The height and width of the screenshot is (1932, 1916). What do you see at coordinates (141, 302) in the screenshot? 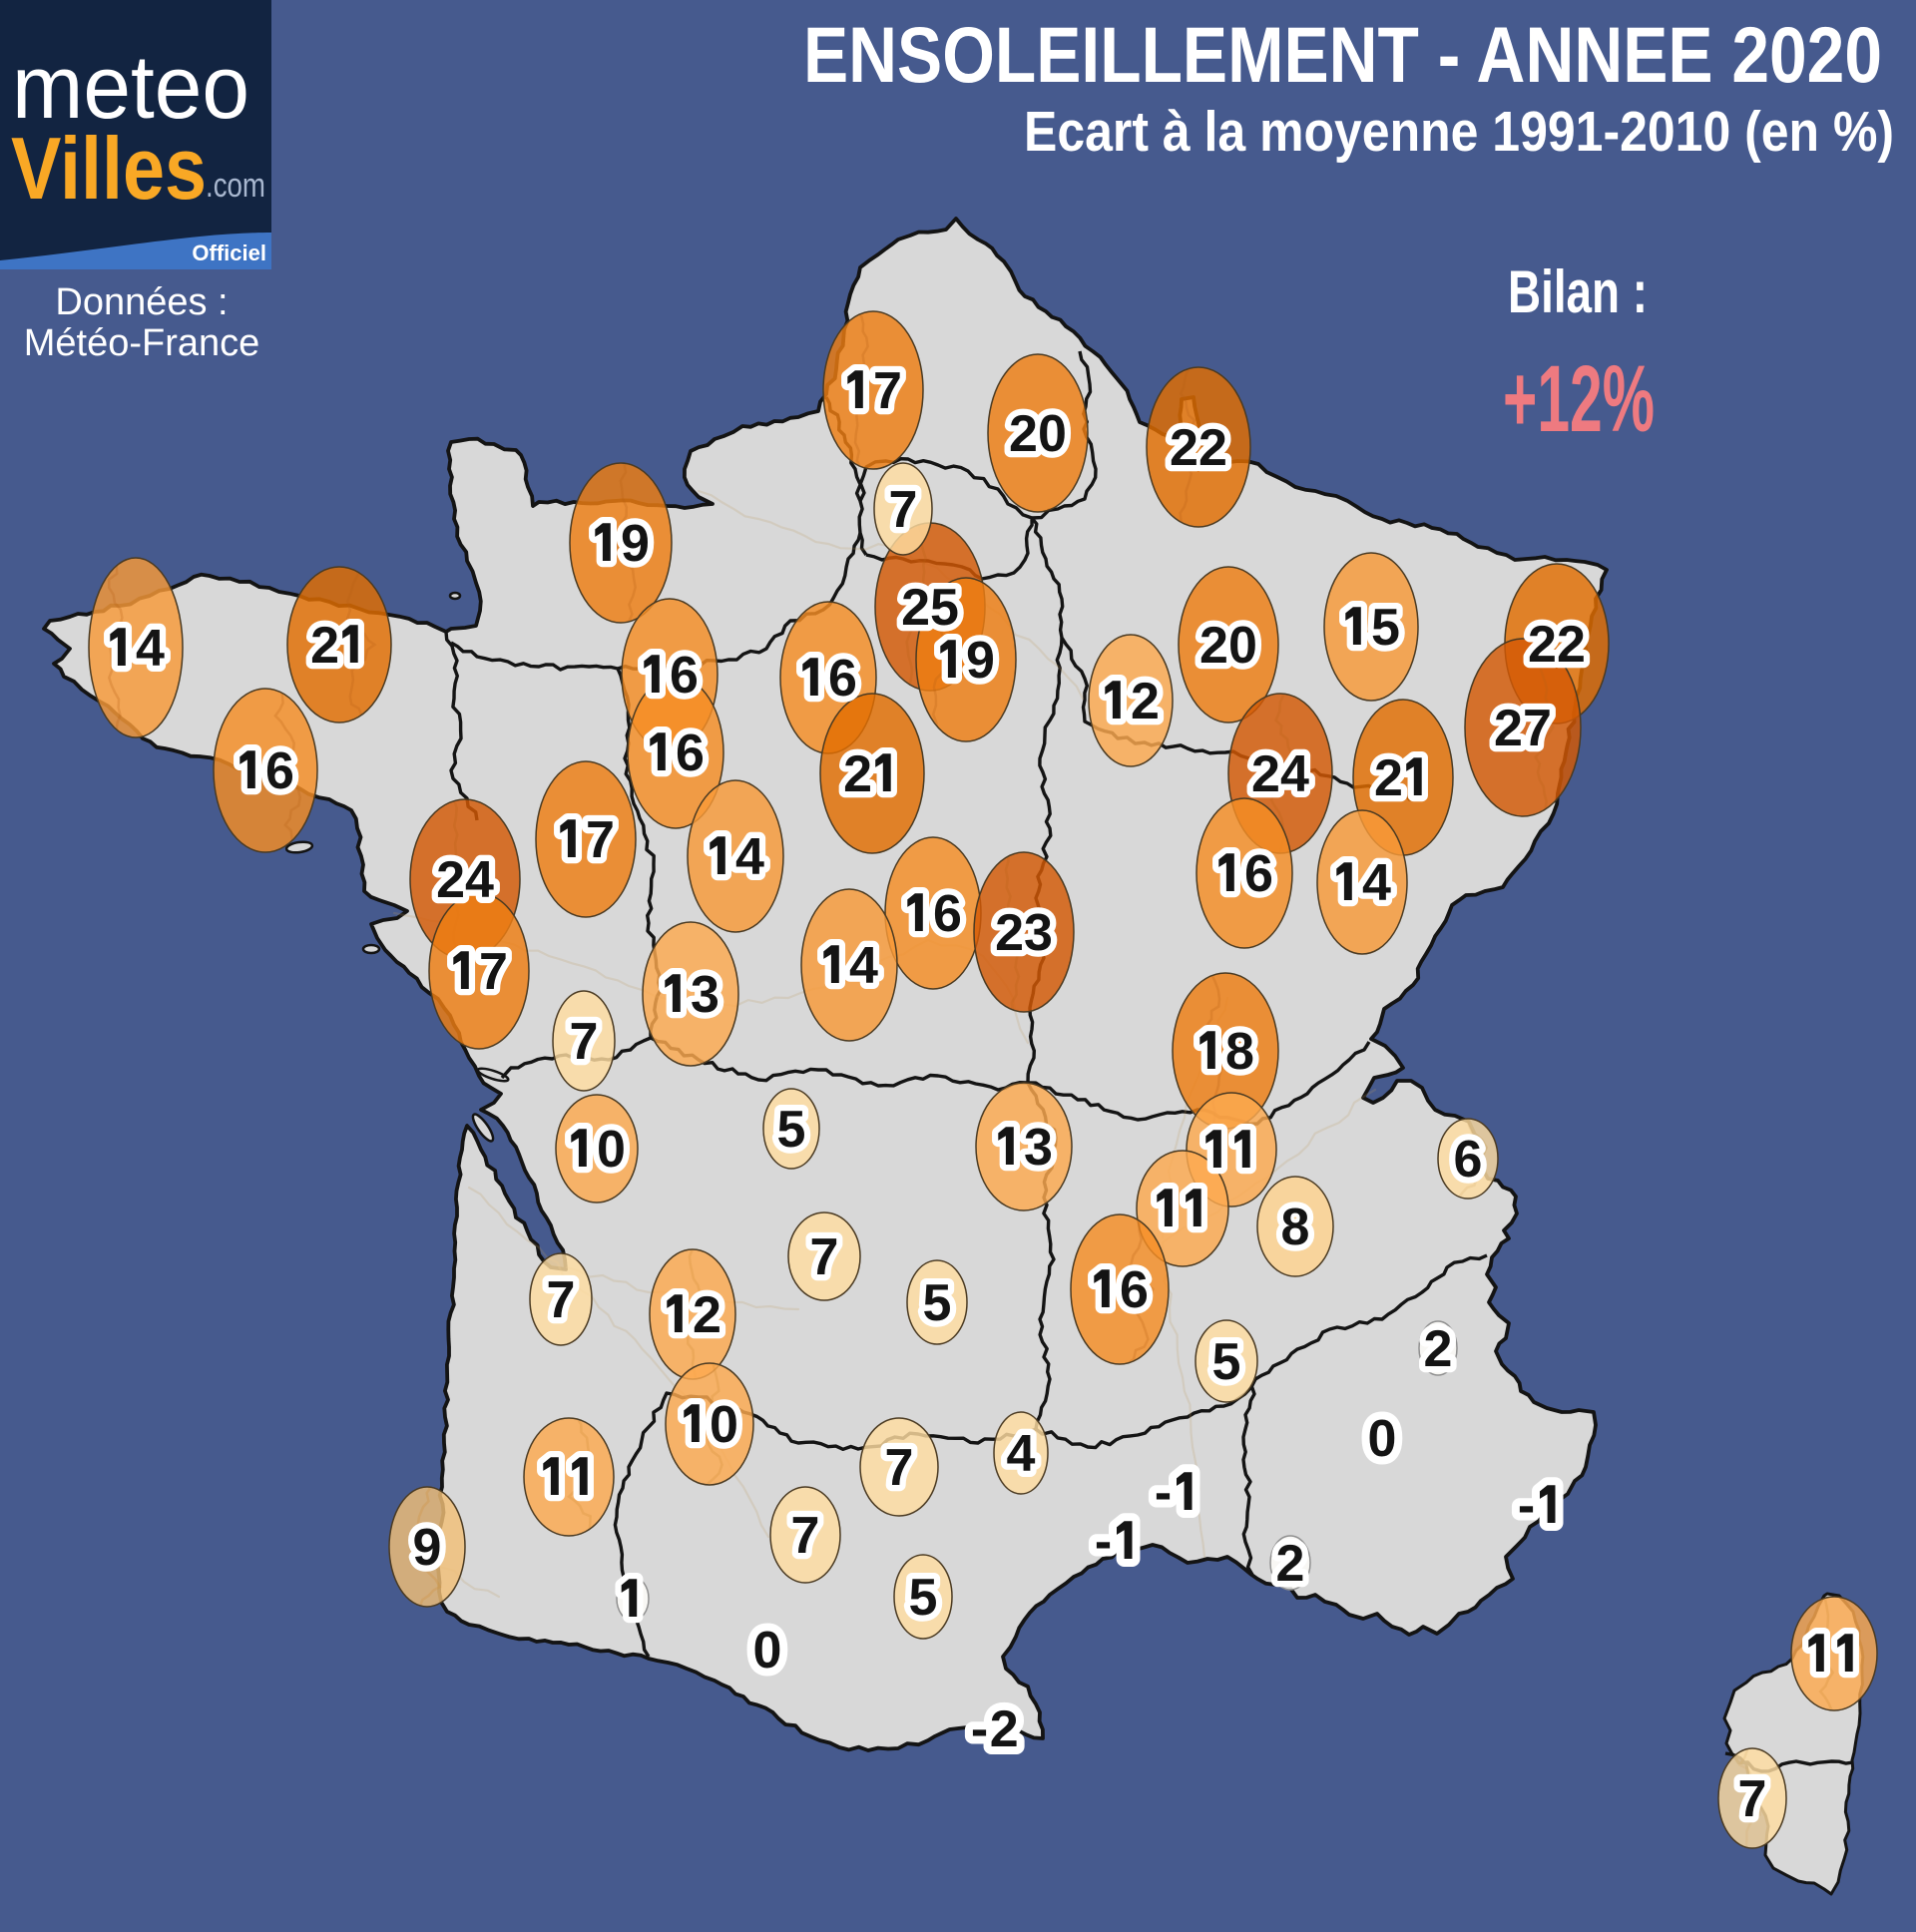
I see `svg-text: Données :` at bounding box center [141, 302].